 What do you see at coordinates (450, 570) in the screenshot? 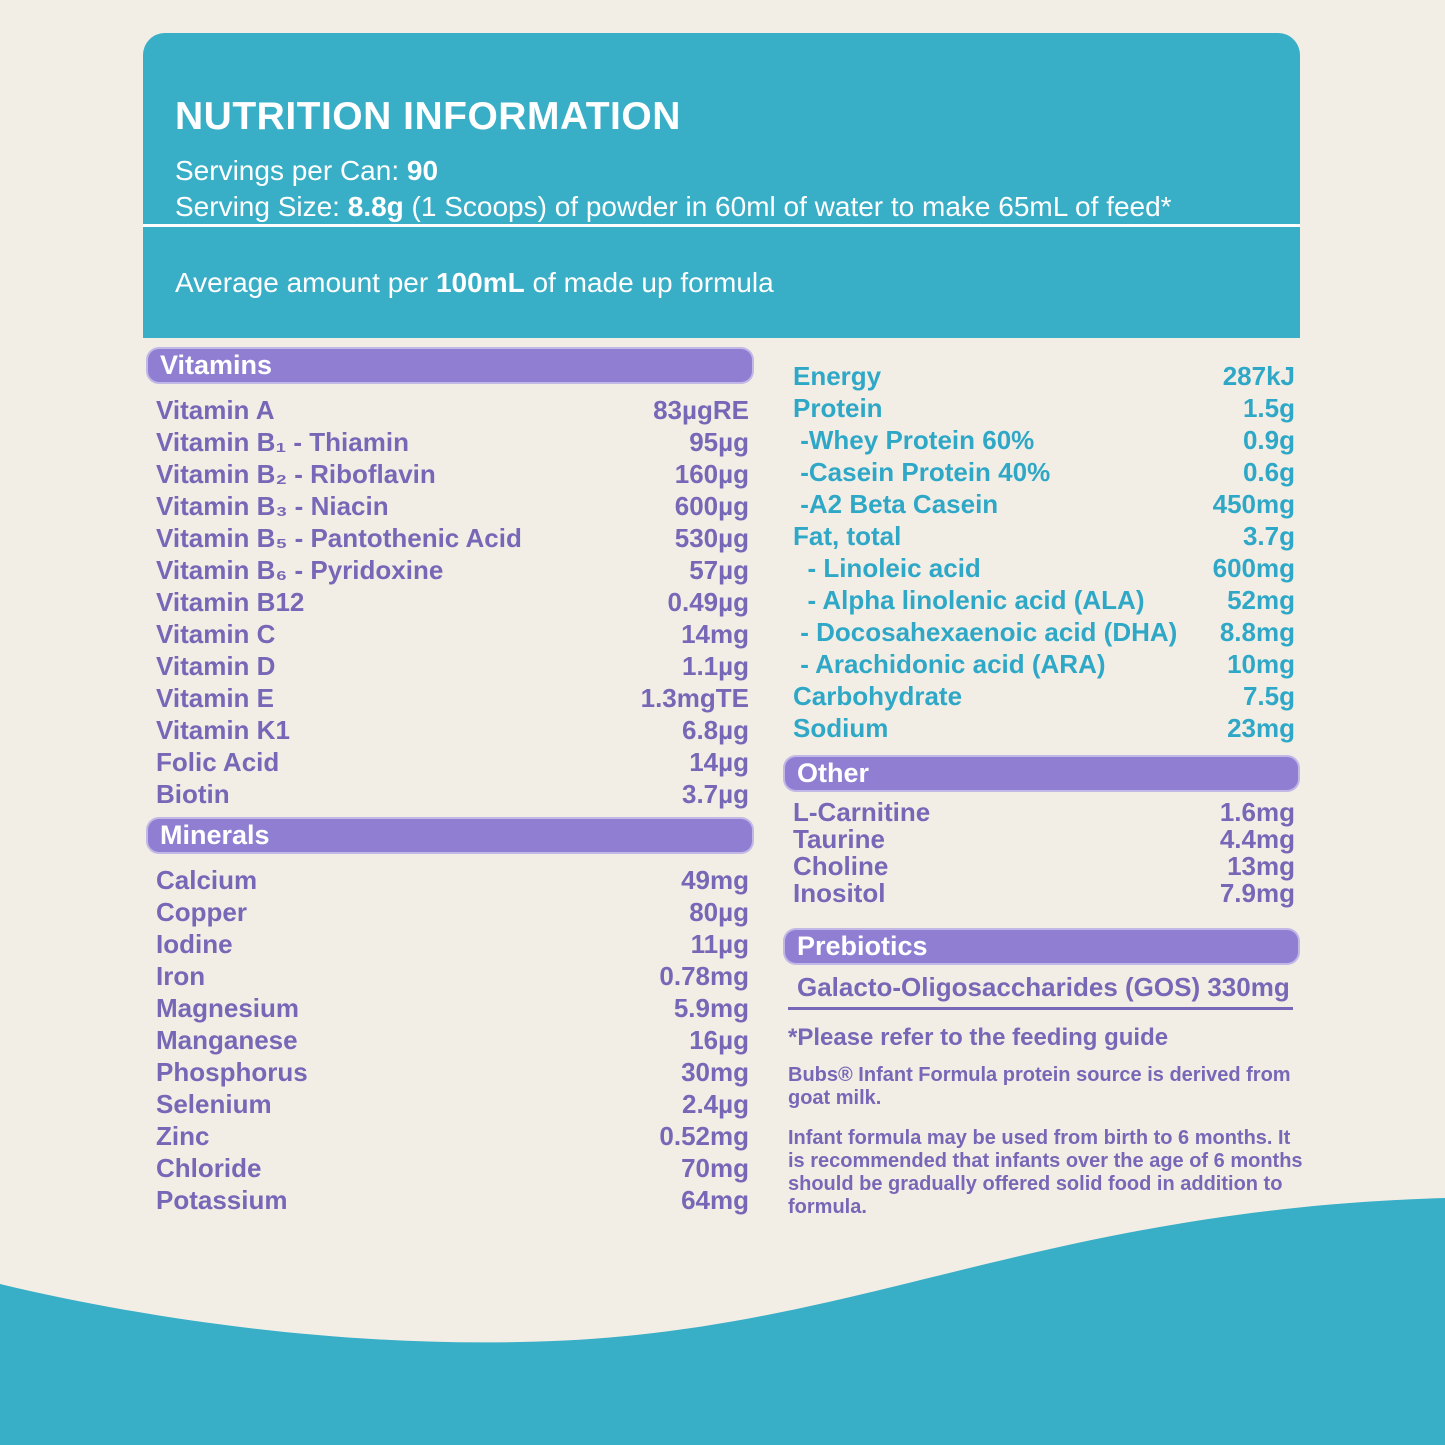
I see `nutrient-row: Vitamin B₆ - Pyridoxine 57µg` at bounding box center [450, 570].